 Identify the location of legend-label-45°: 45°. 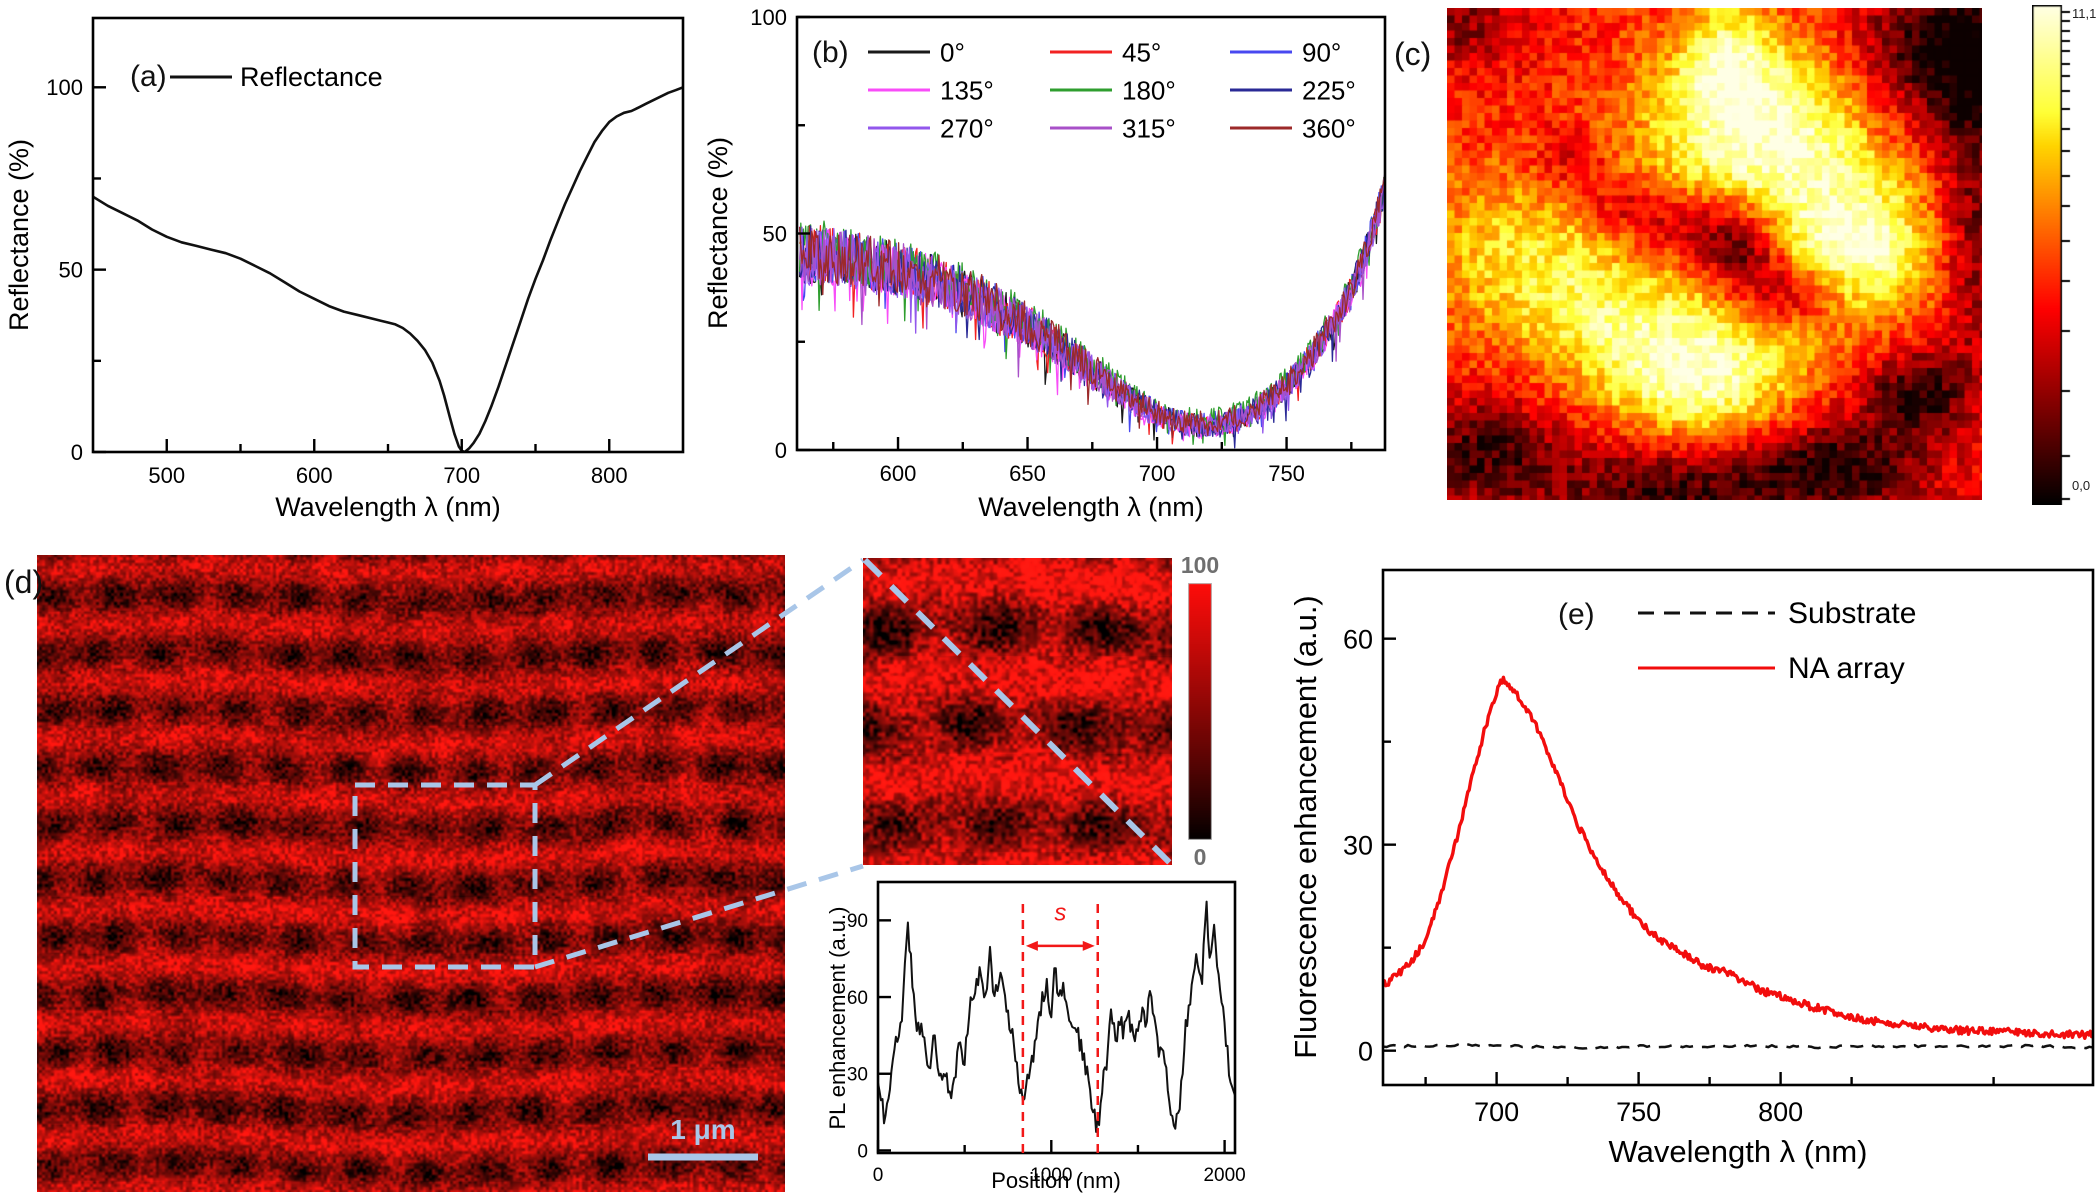
(1141, 52).